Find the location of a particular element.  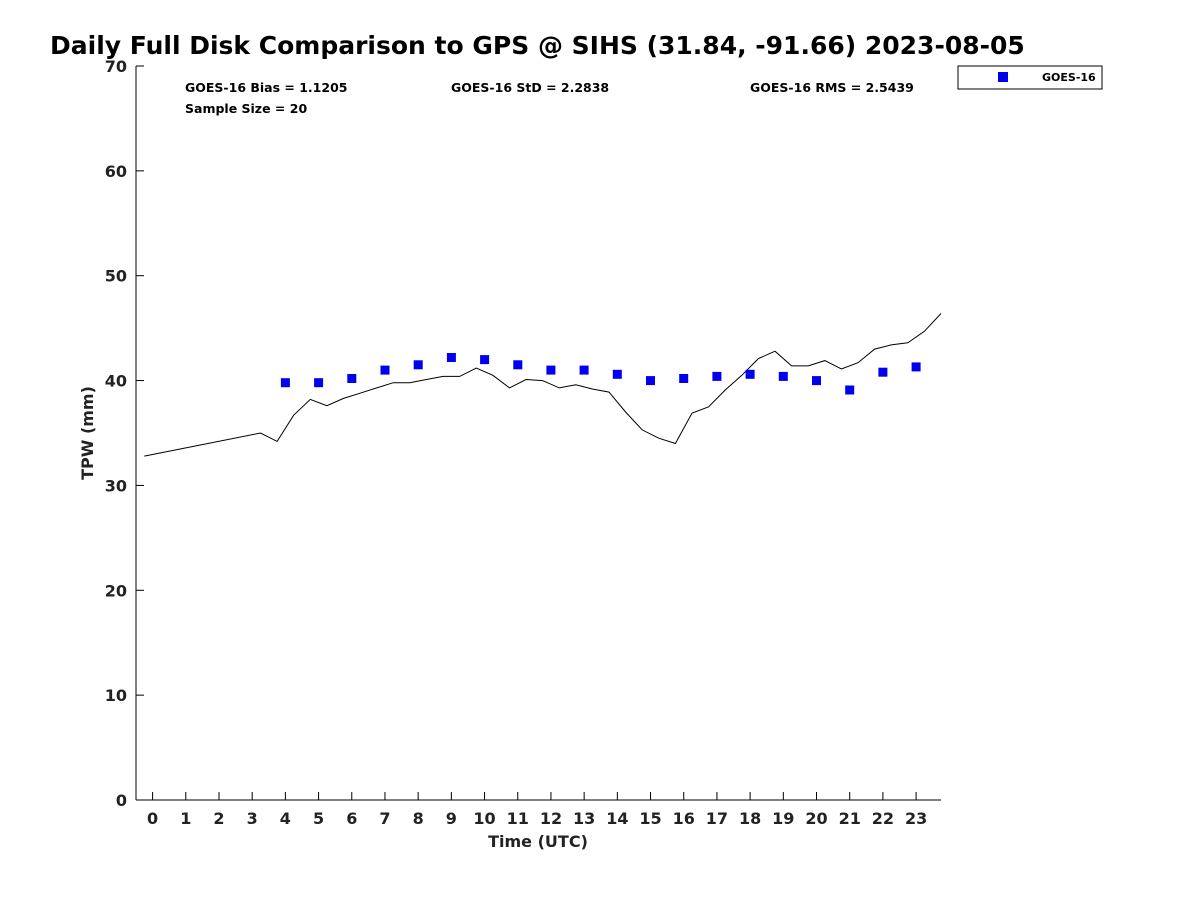

y-tick-label: 10 is located at coordinates (116, 695).